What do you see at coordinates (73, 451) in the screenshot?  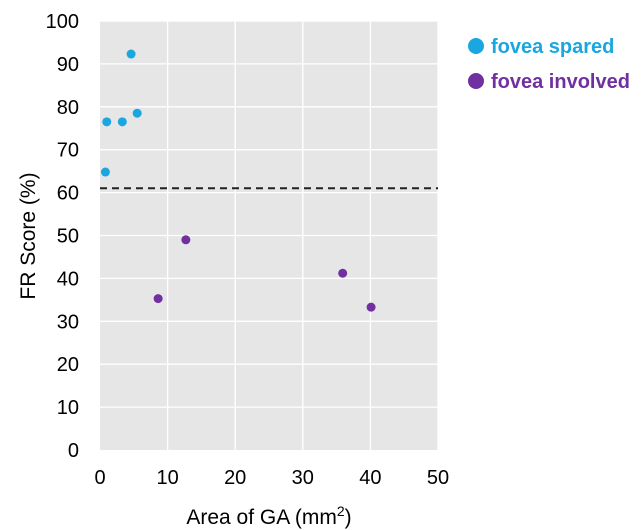 I see `y-tick-label: 0` at bounding box center [73, 451].